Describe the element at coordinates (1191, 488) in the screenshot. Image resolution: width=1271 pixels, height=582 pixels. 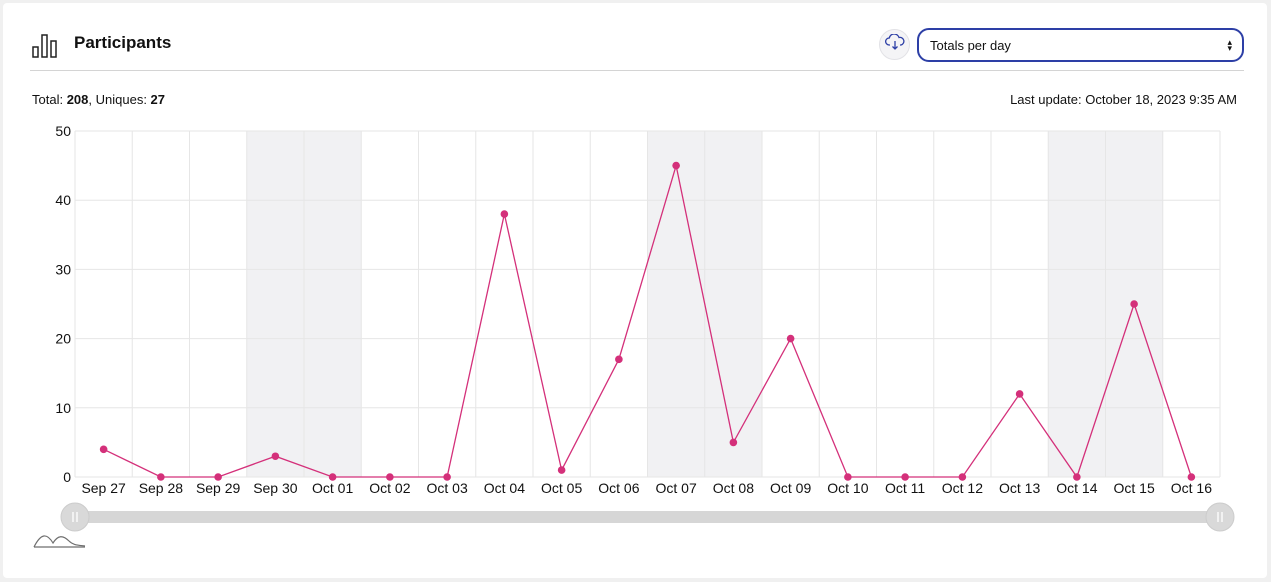
I see `x-tick-label: Oct 16` at that location.